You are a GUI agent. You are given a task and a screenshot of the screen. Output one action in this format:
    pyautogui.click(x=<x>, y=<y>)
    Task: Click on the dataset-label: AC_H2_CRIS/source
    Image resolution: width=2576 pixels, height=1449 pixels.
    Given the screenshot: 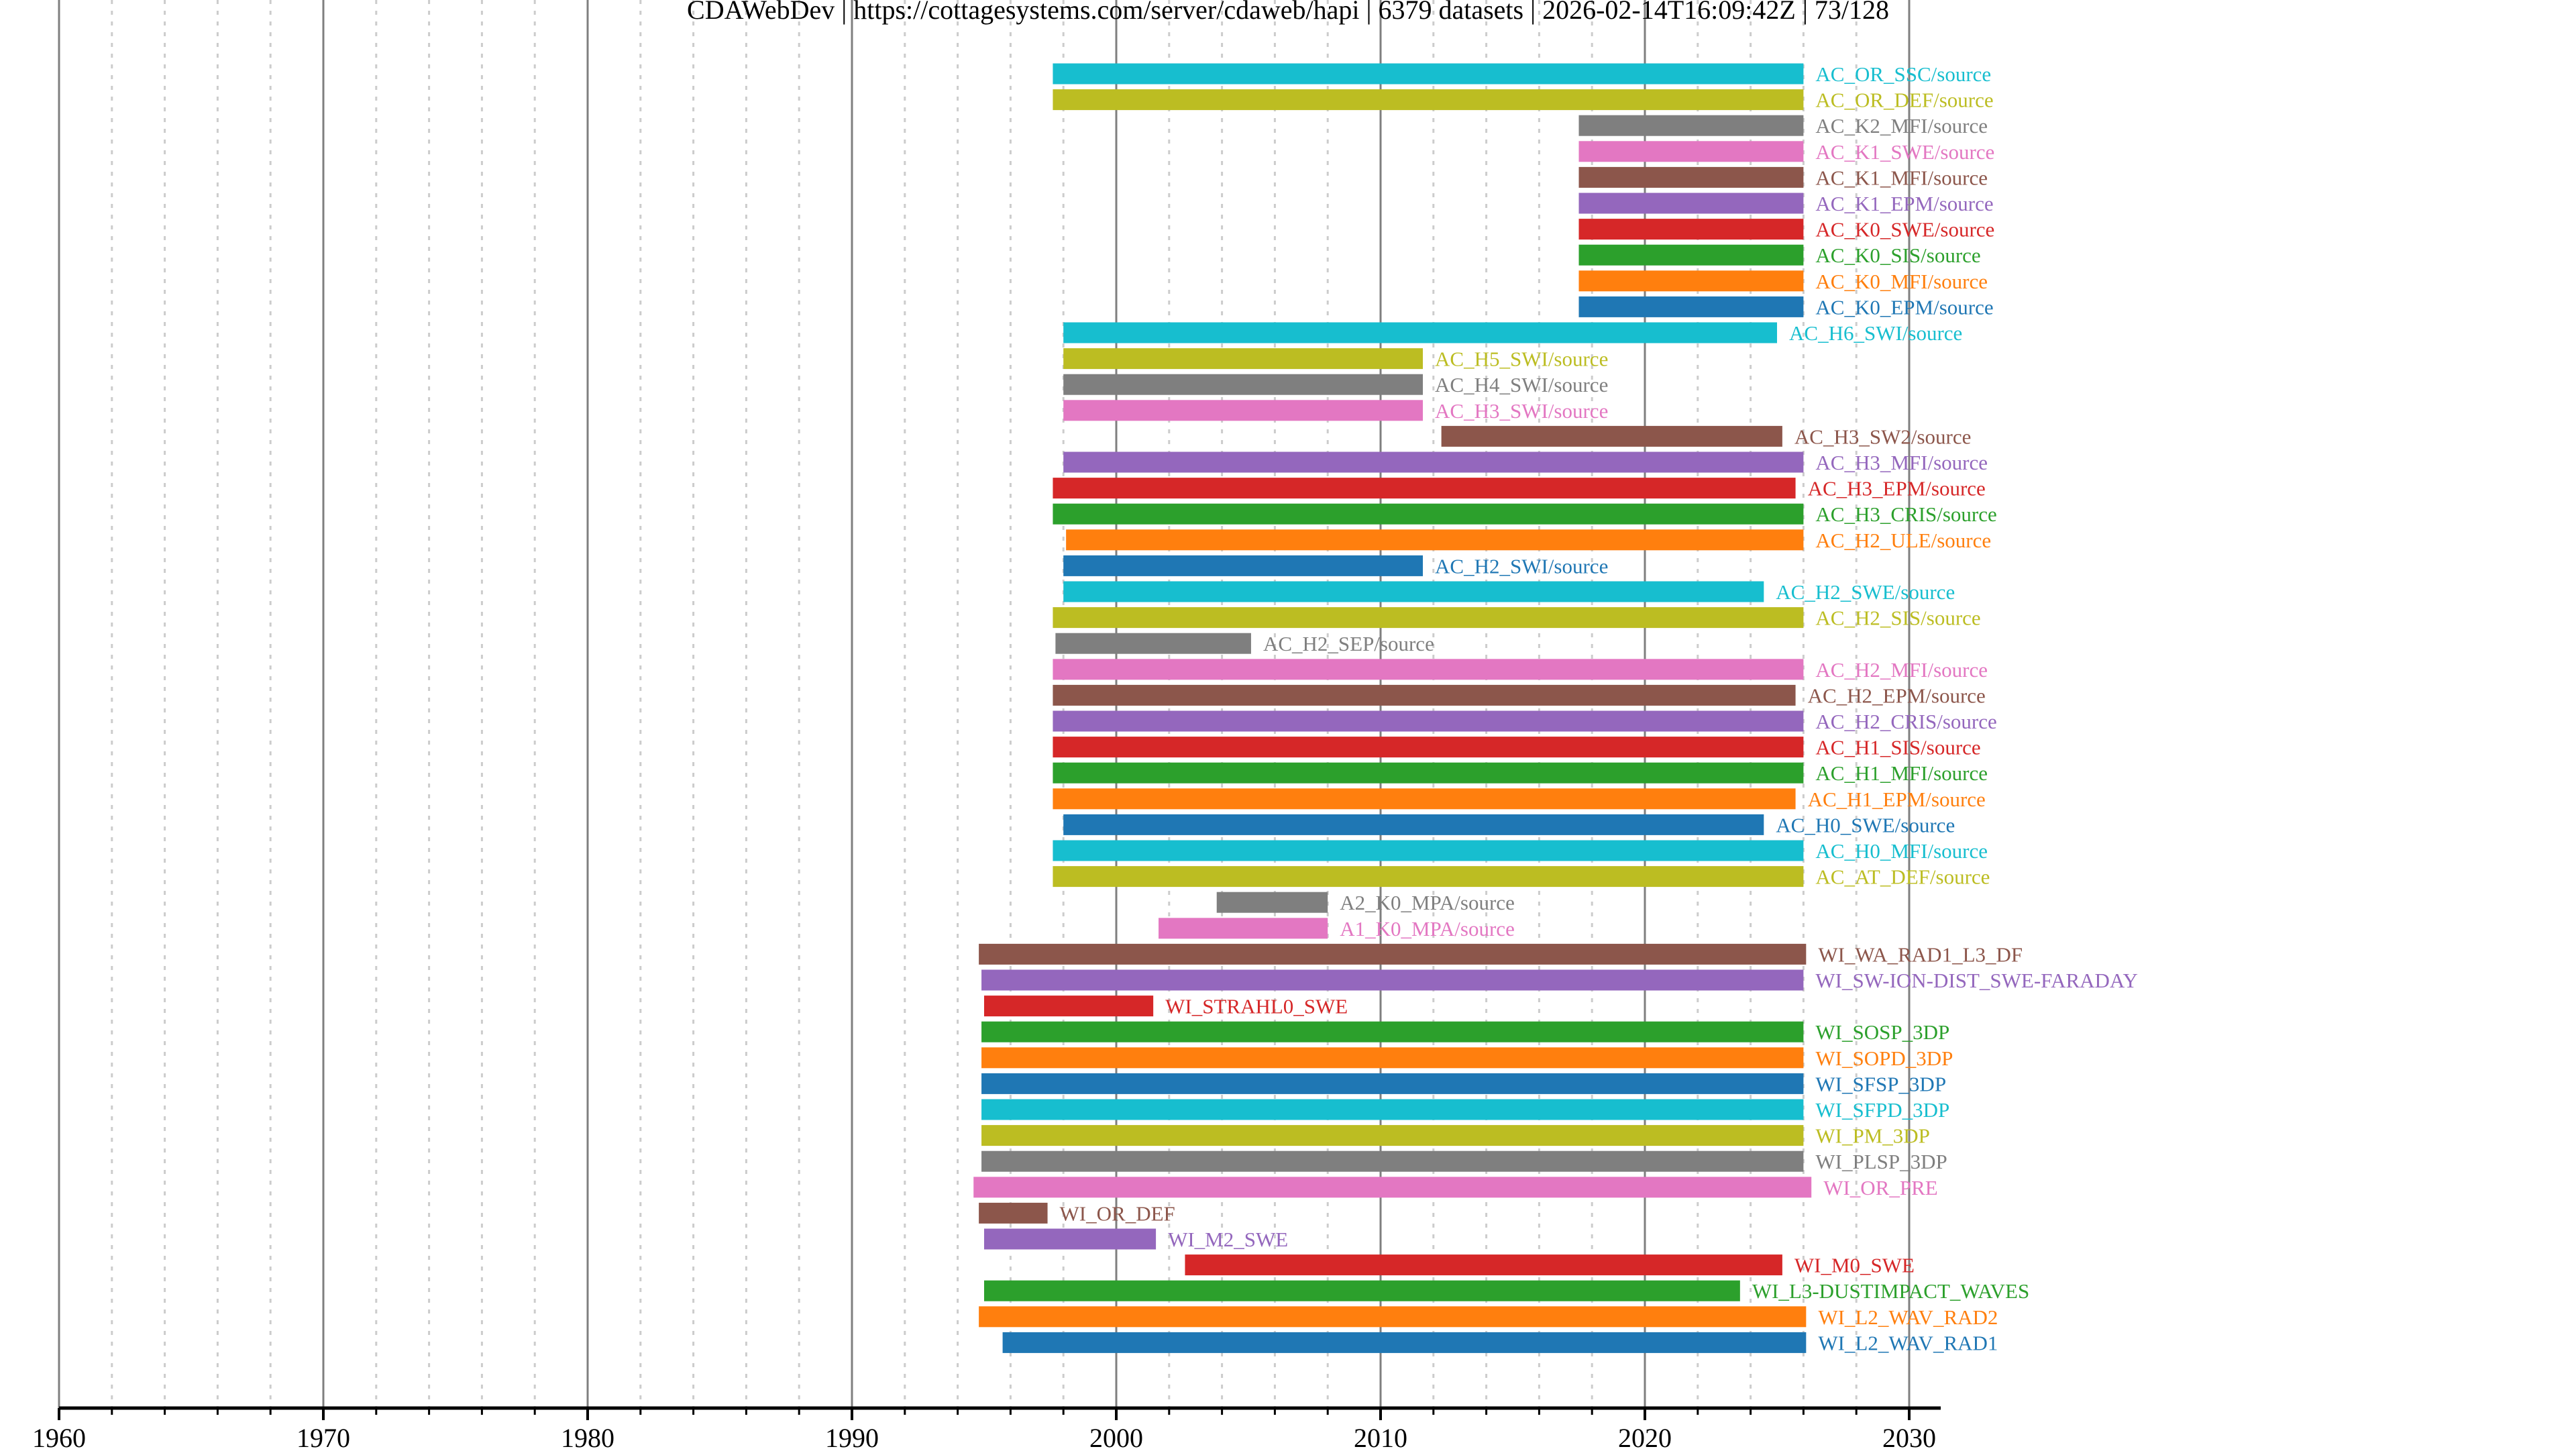 What is the action you would take?
    pyautogui.click(x=1905, y=721)
    